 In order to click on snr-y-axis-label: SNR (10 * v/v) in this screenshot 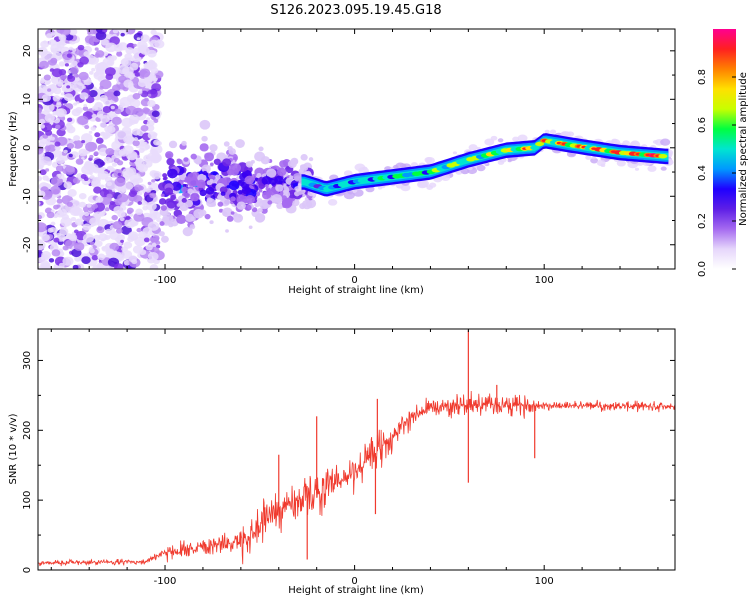, I will do `click(13, 448)`.